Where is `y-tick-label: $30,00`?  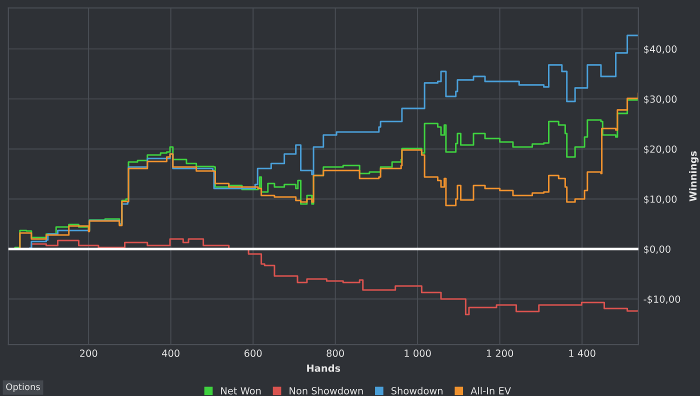 y-tick-label: $30,00 is located at coordinates (660, 99).